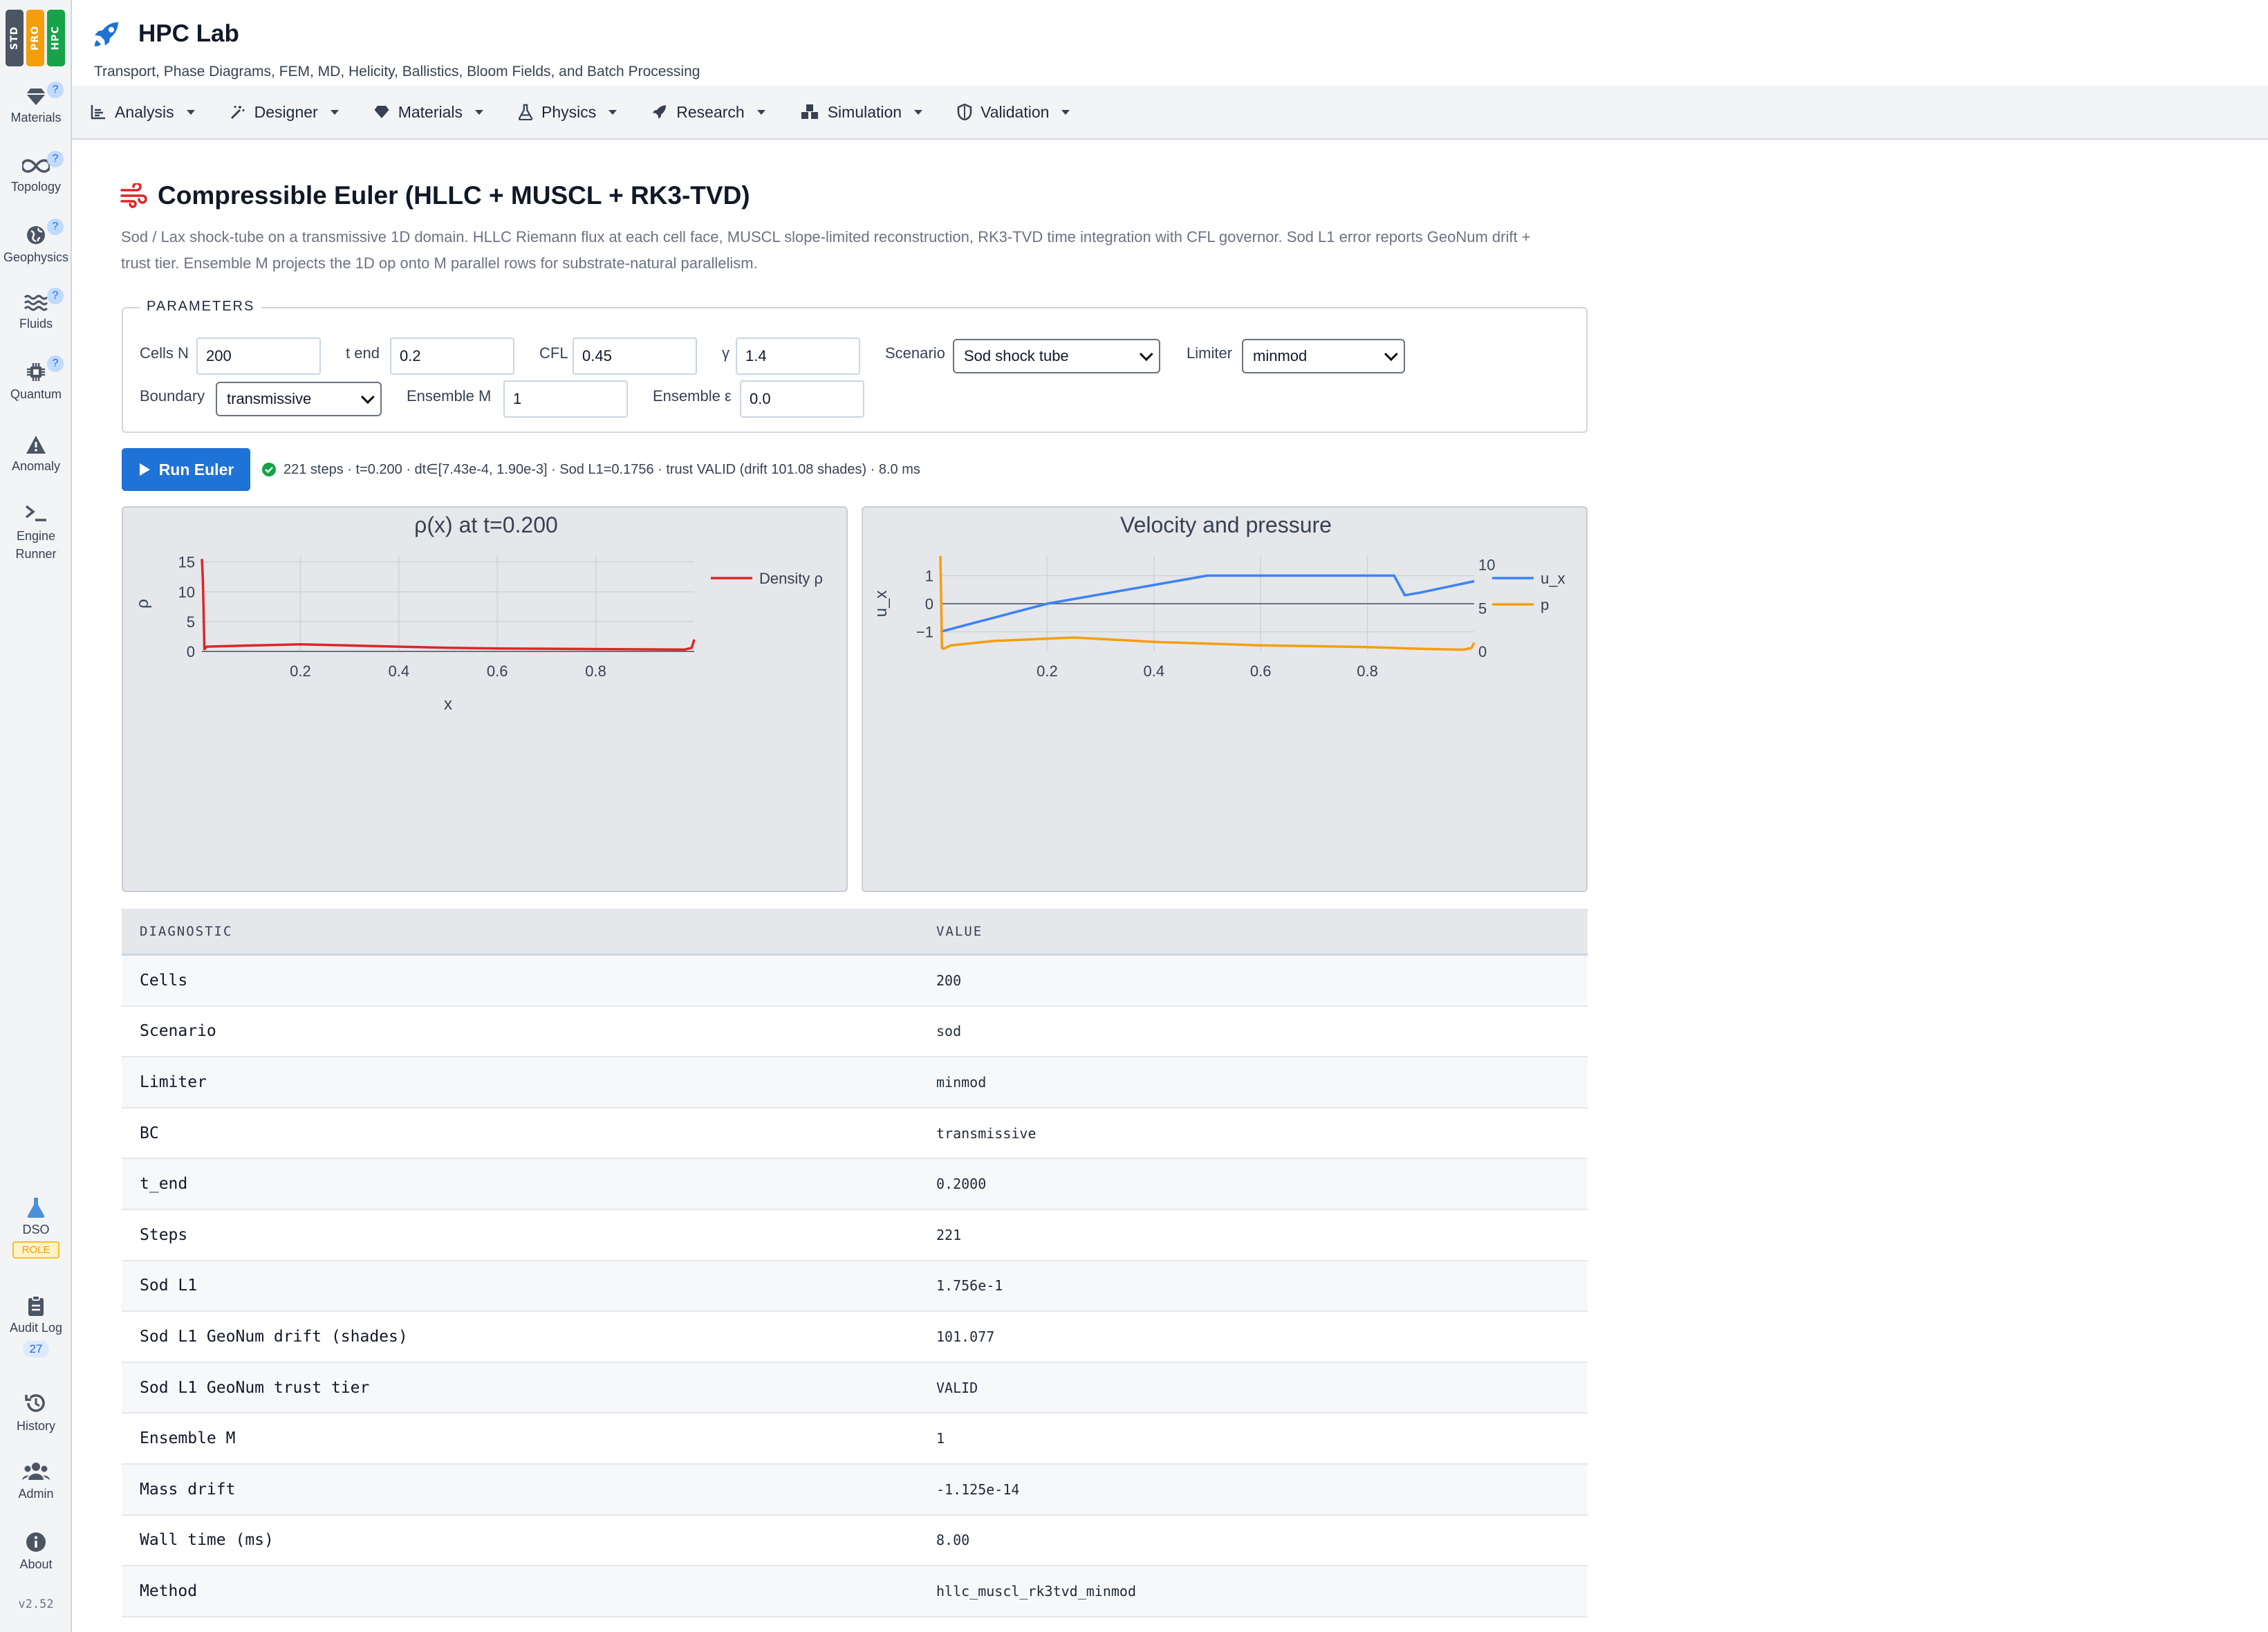 The image size is (2268, 1632). I want to click on run-euler-button: Run Euler, so click(186, 469).